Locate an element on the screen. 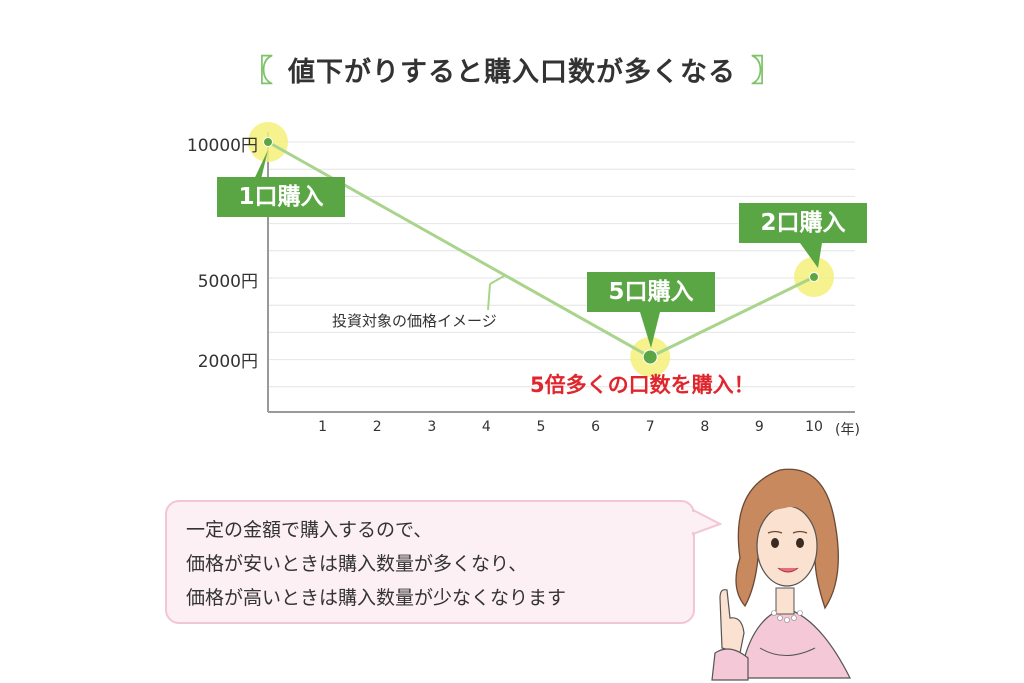 Image resolution: width=1024 pixels, height=683 pixels. x-tick-label: 1 is located at coordinates (323, 427).